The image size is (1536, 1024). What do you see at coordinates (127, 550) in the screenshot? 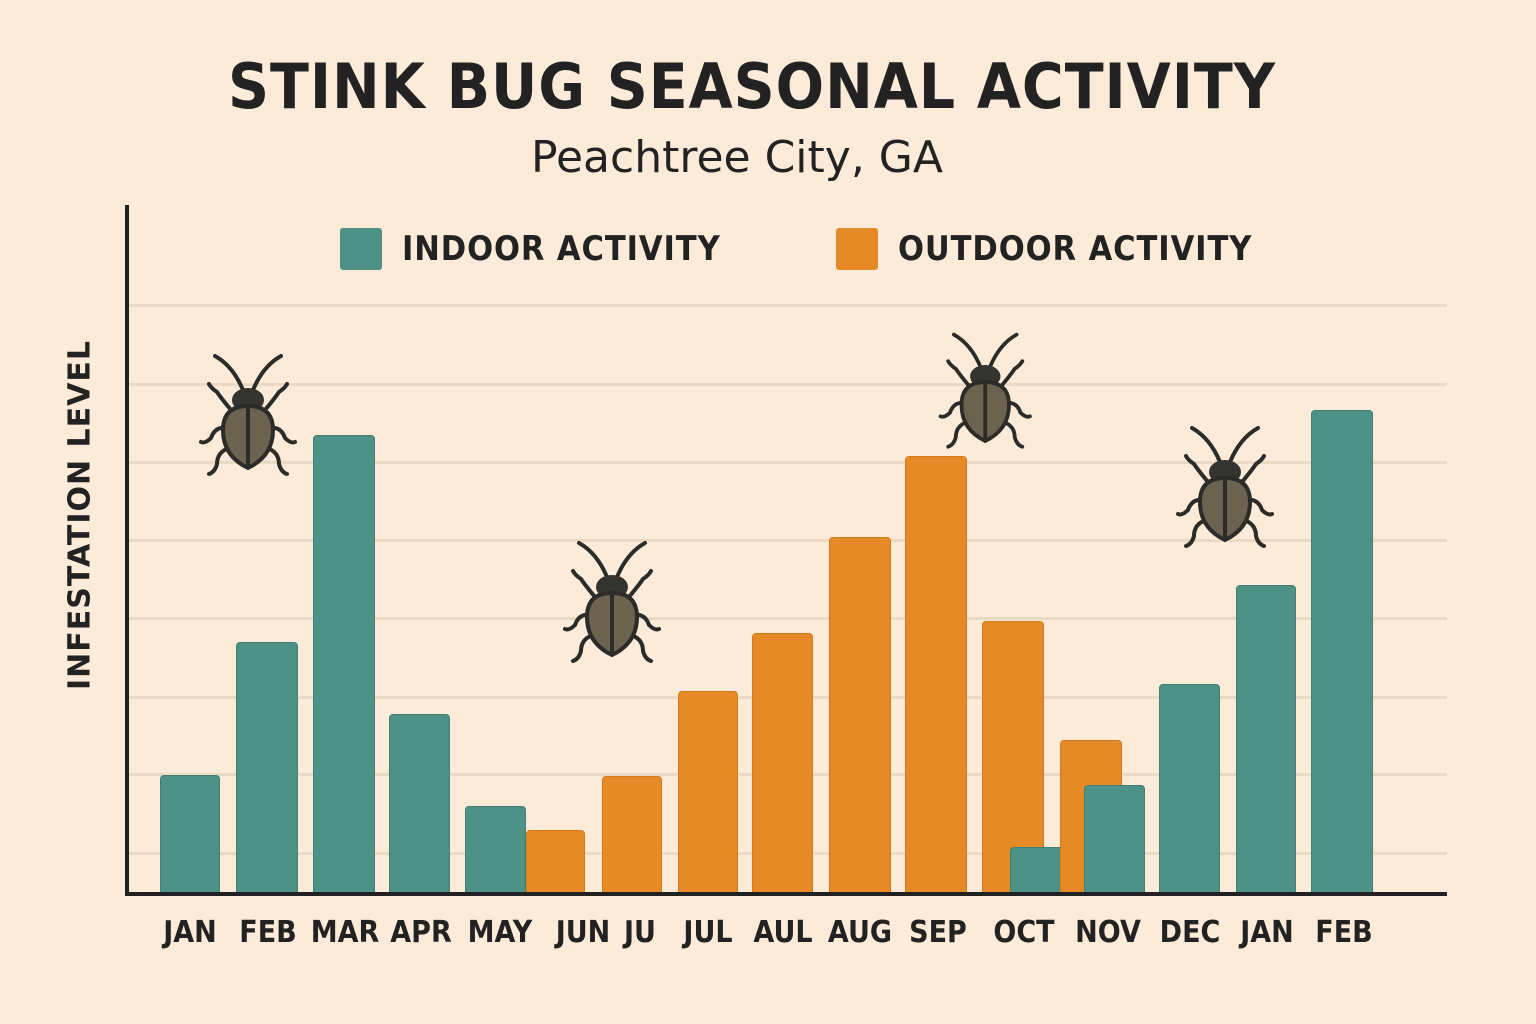
I see `y-axis` at bounding box center [127, 550].